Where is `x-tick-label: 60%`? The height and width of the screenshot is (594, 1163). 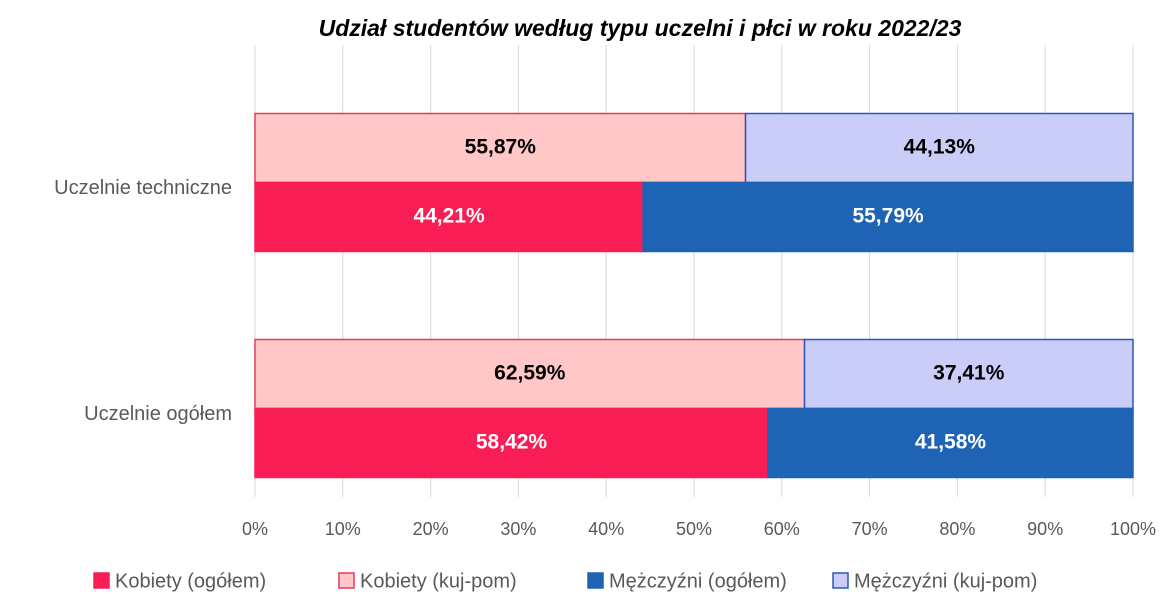
x-tick-label: 60% is located at coordinates (782, 529).